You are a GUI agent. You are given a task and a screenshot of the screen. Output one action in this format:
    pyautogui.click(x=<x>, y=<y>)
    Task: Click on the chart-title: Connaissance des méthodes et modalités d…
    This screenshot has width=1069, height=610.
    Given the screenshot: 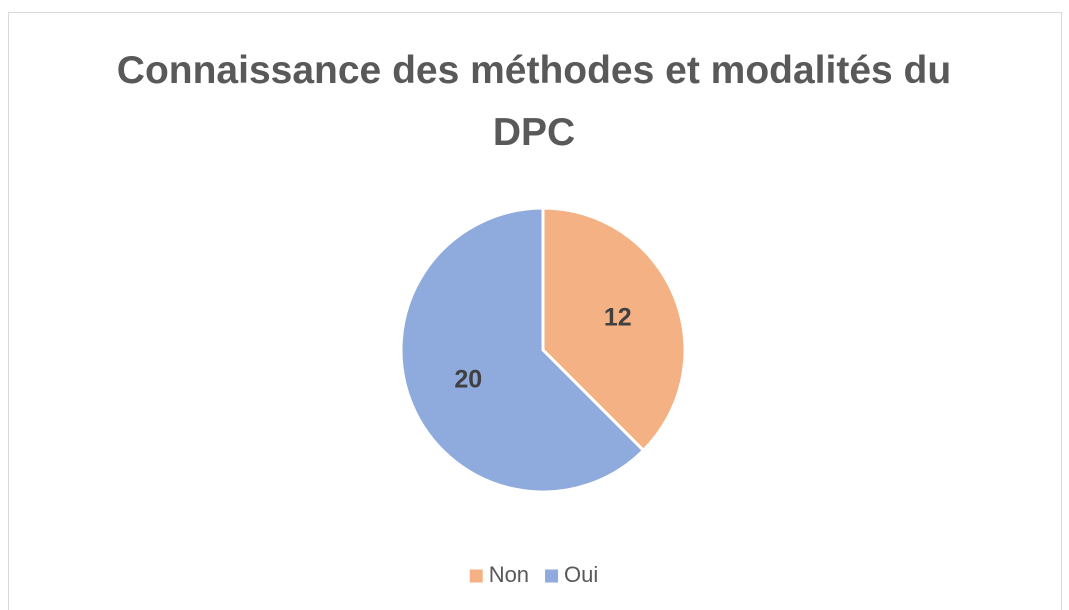 What is the action you would take?
    pyautogui.click(x=534, y=101)
    